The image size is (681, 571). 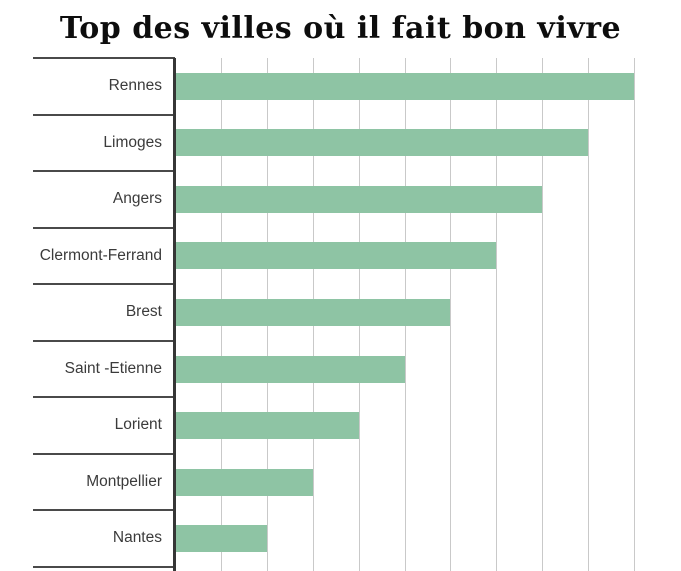 I want to click on row-label: Limoges, so click(x=132, y=142).